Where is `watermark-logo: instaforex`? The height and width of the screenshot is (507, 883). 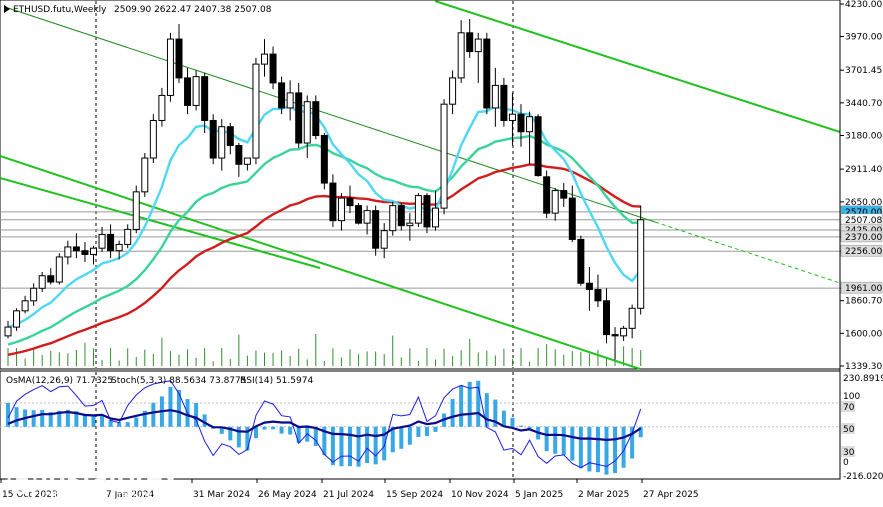 watermark-logo: instaforex is located at coordinates (109, 478).